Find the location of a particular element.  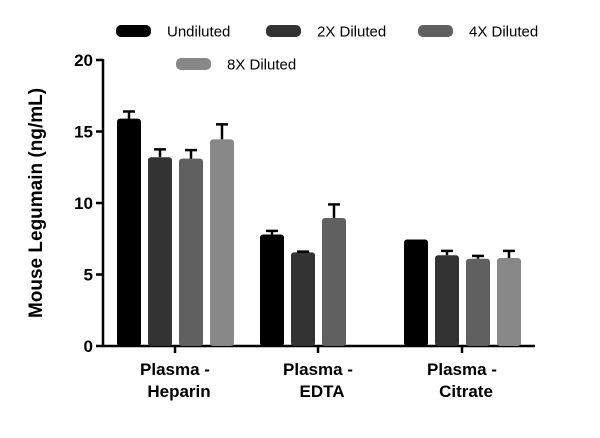

y-axis: 0 5 10 15 20 is located at coordinates (89, 203).